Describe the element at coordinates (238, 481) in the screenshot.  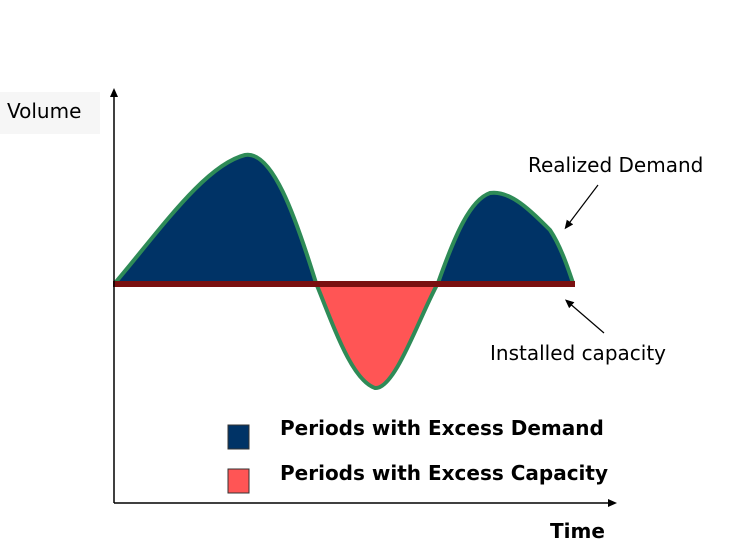
I see `legend-swatch-excess-capacity` at that location.